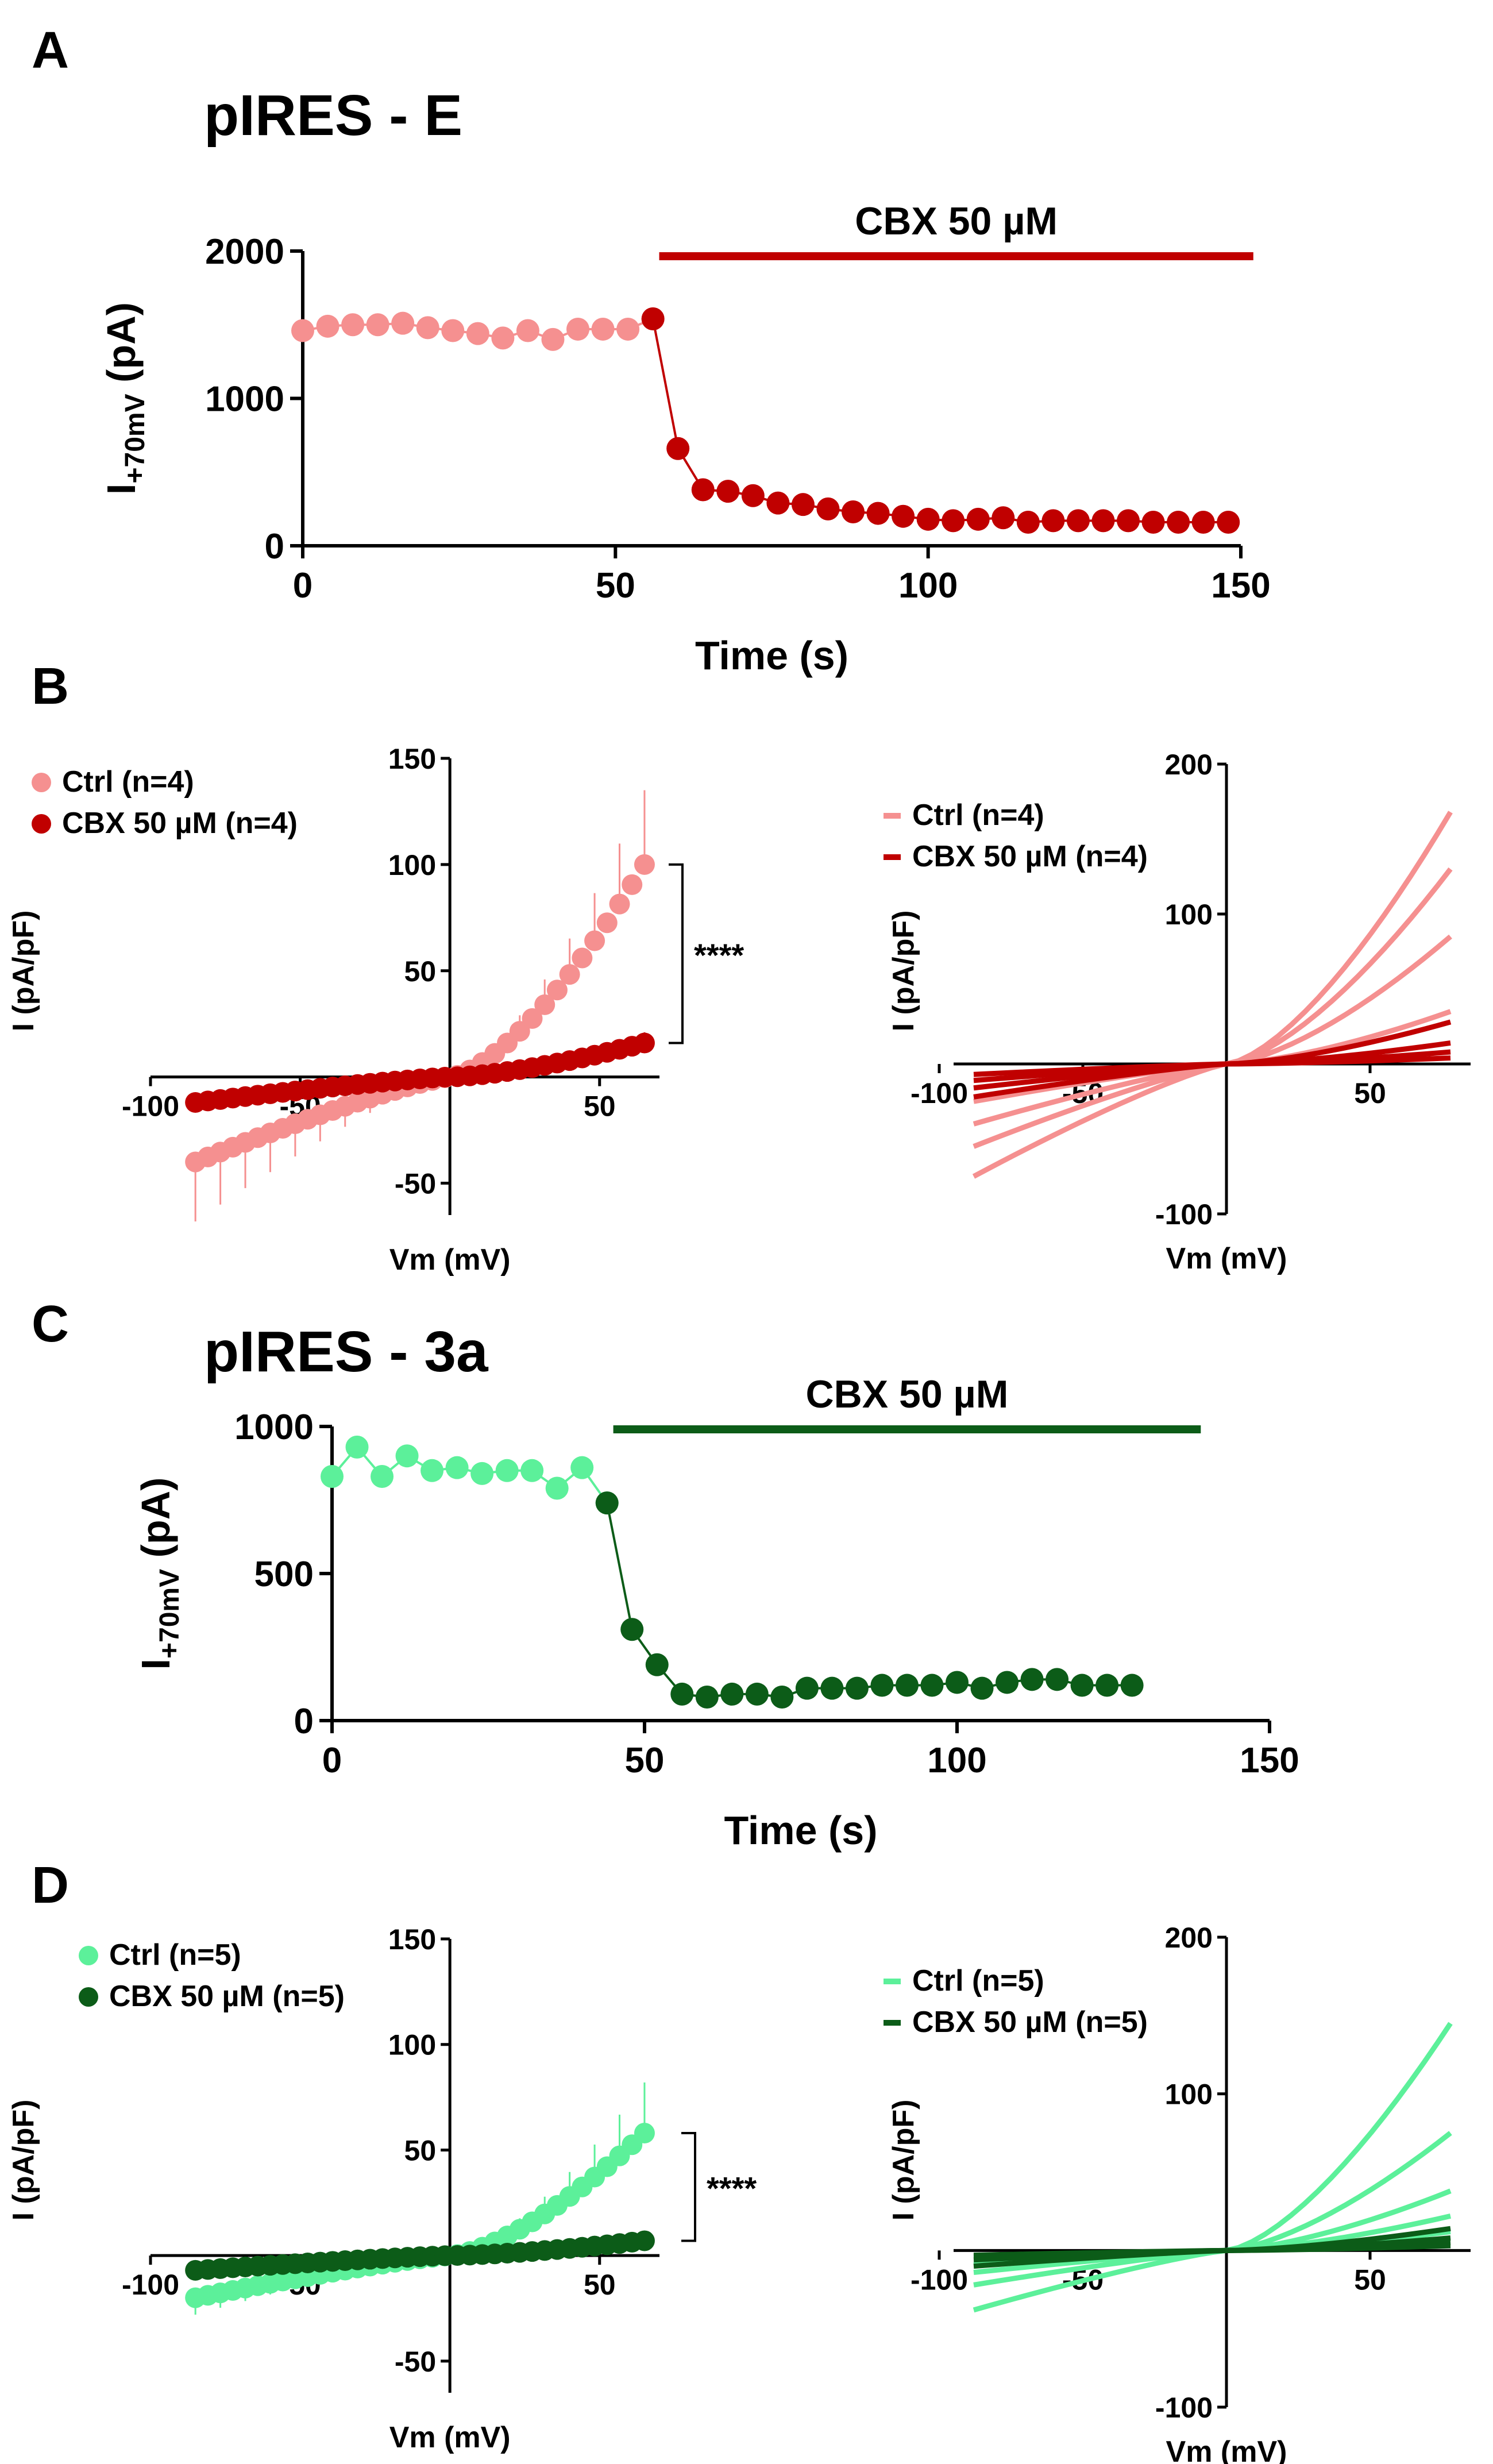 This screenshot has height=2464, width=1493. What do you see at coordinates (155, 1664) in the screenshot?
I see `y-axis-label-main: I` at bounding box center [155, 1664].